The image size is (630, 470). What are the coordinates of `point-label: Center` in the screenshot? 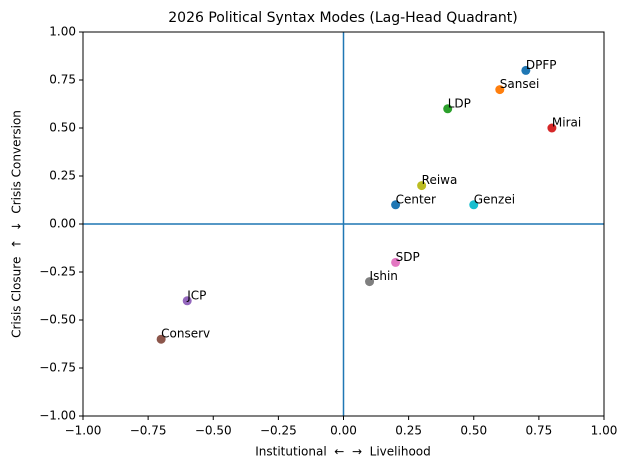 It's located at (416, 199).